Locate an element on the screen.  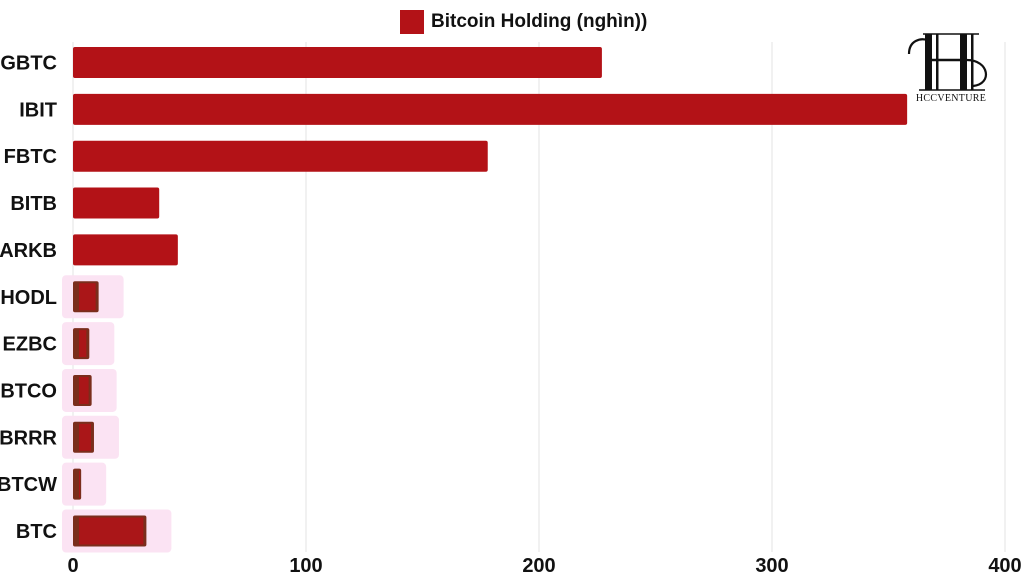
legend: Bitcoin Holding (nghìn)) is located at coordinates (523, 22).